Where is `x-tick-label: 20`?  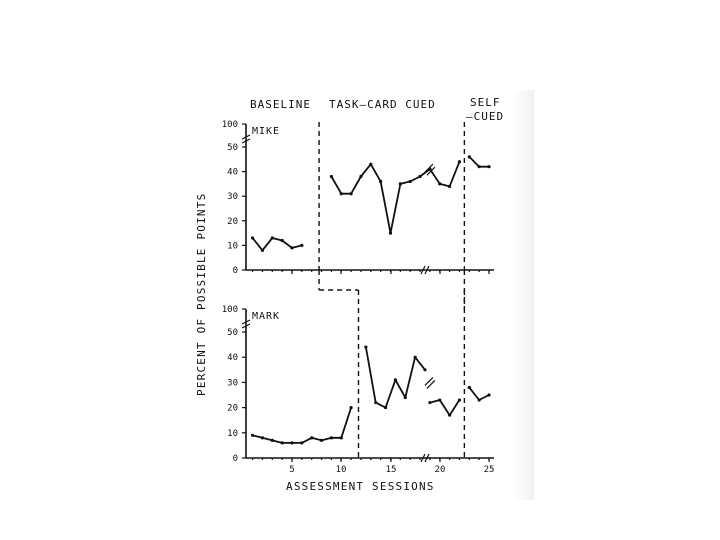
x-tick-label: 20 is located at coordinates (440, 470).